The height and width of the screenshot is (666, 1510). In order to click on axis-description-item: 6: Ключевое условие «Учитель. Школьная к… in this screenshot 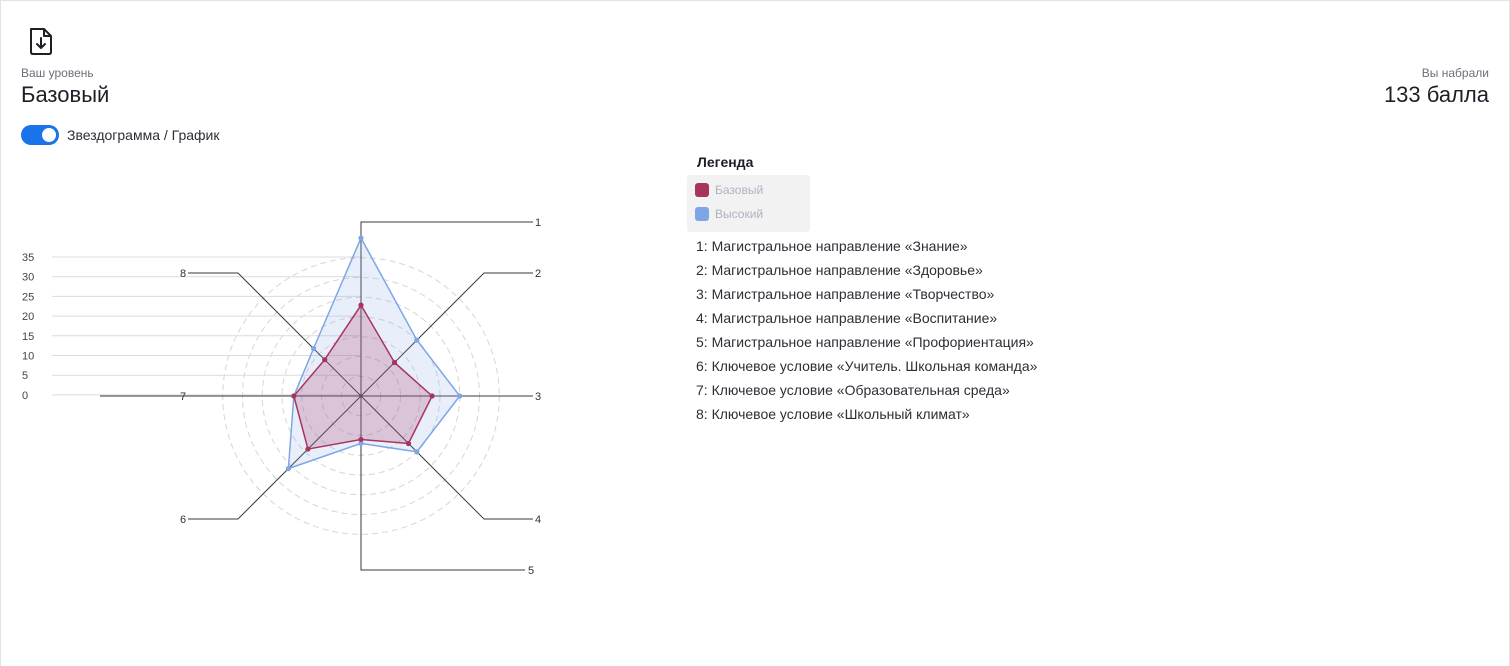, I will do `click(867, 366)`.